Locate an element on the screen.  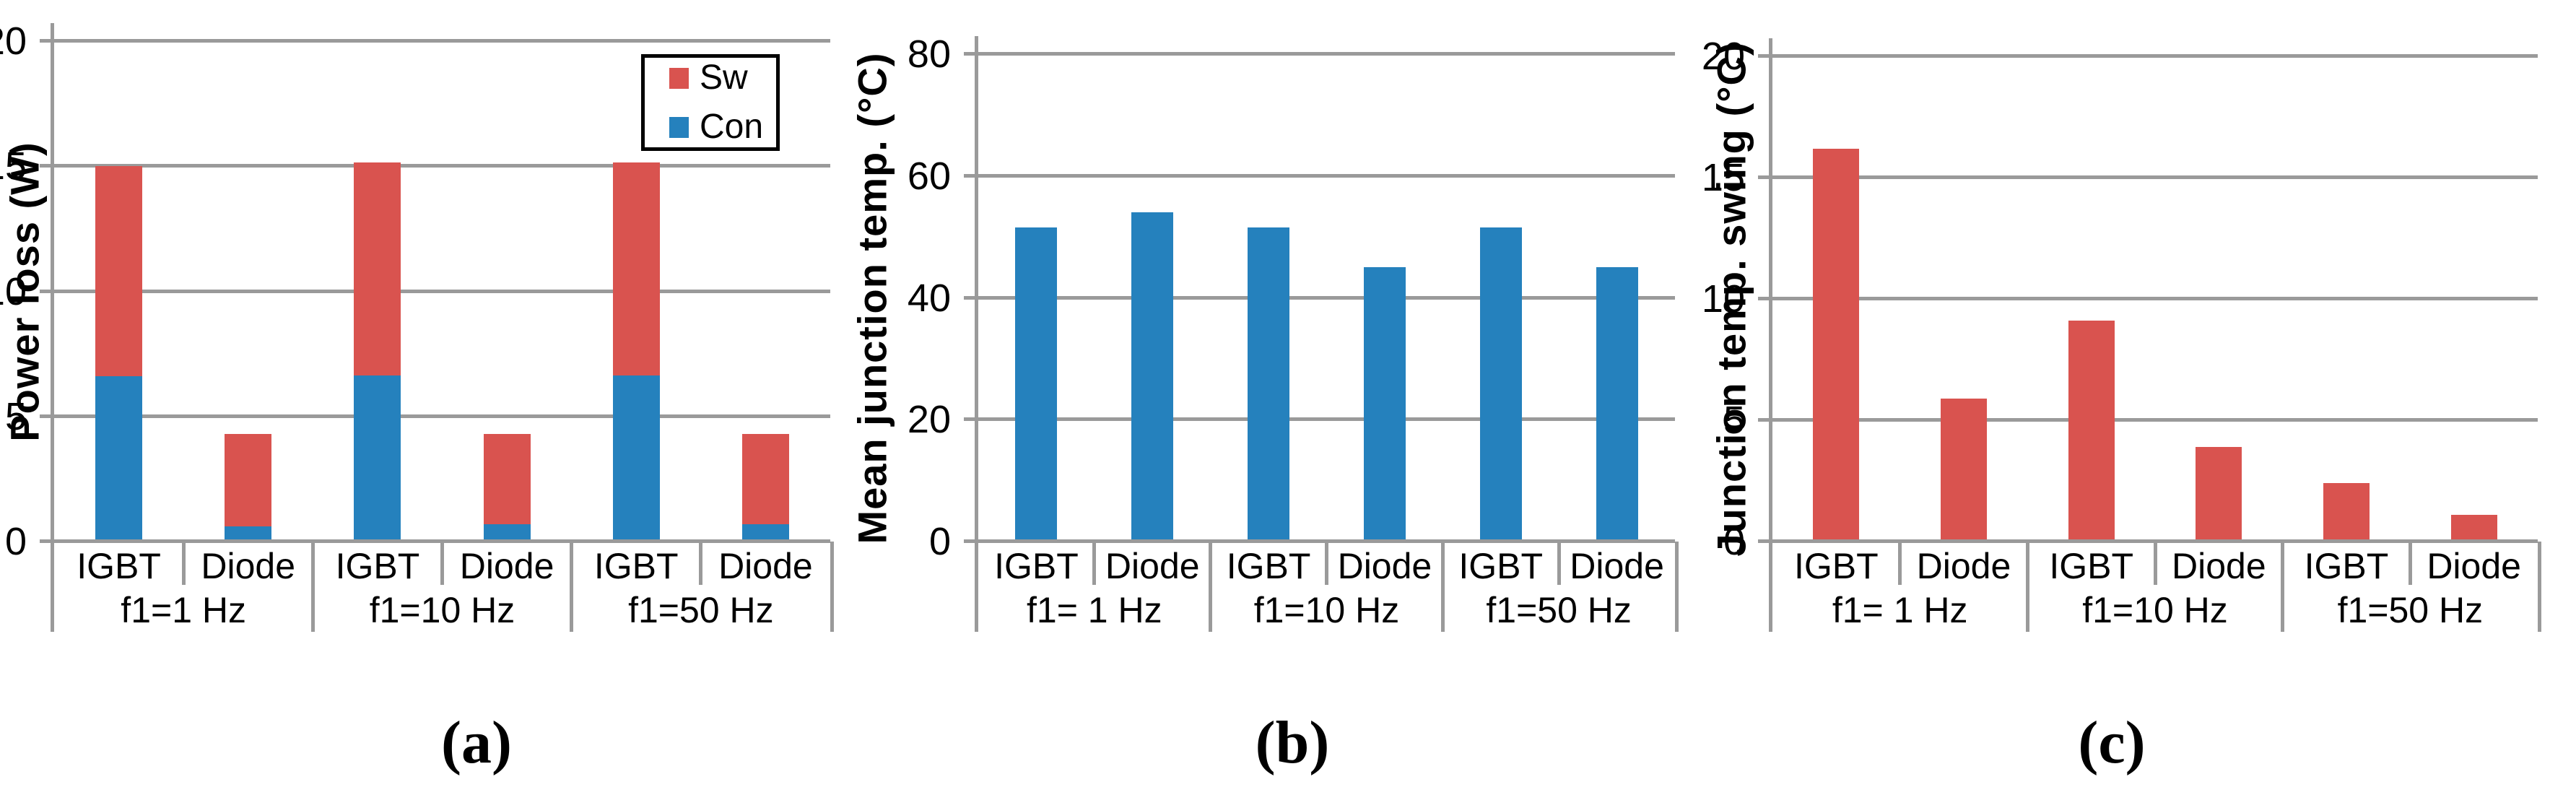
legend-swatch-con is located at coordinates (679, 127).